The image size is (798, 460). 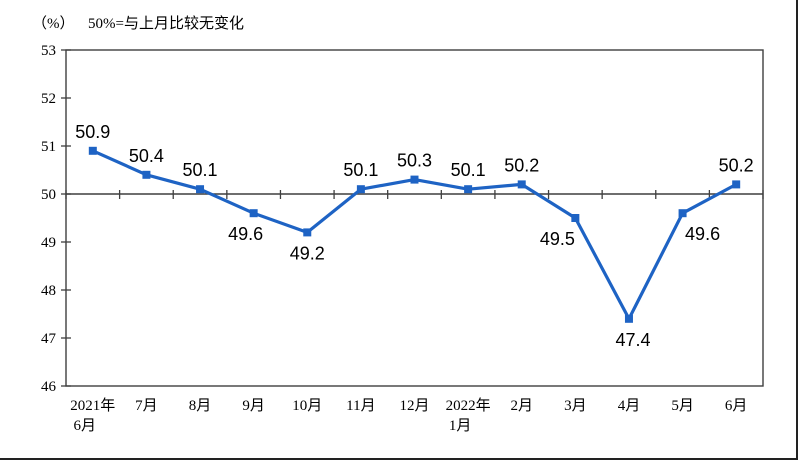 What do you see at coordinates (360, 406) in the screenshot?
I see `x-axis-label: 11月` at bounding box center [360, 406].